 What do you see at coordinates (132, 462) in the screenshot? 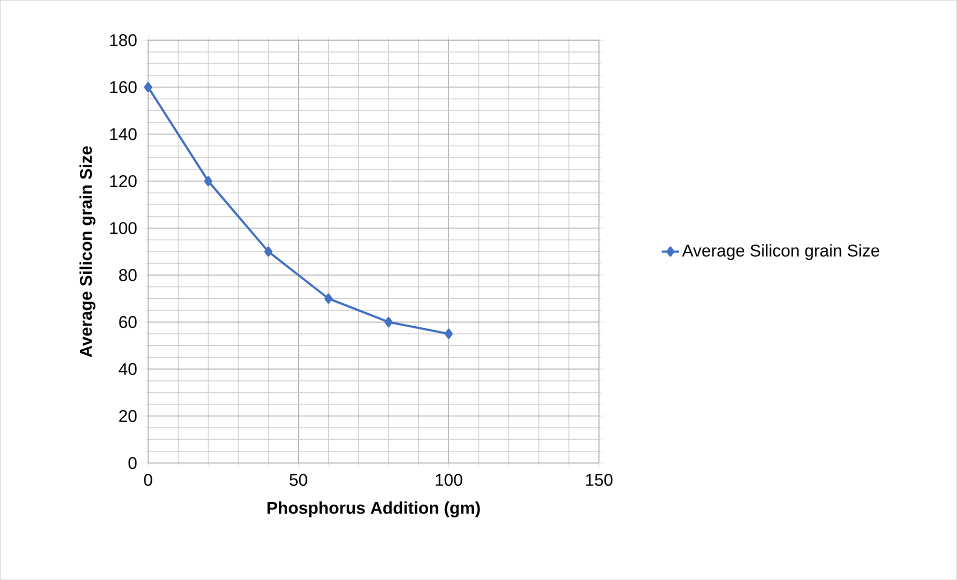
I see `y-tick-label: 0` at bounding box center [132, 462].